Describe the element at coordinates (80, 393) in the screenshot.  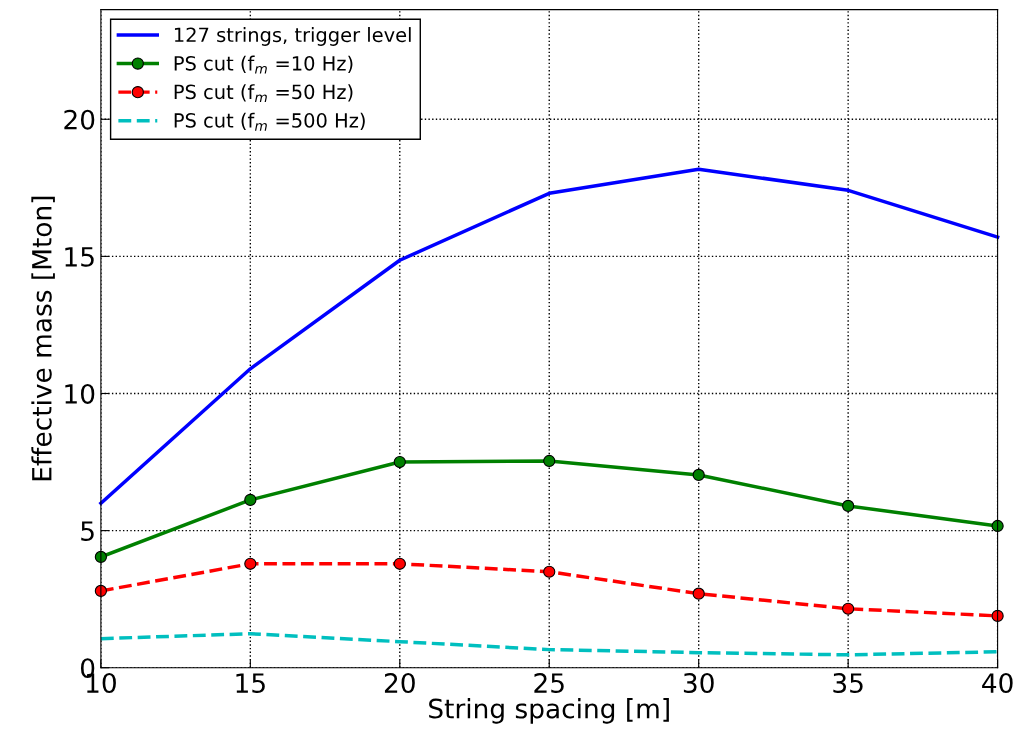
I see `y-tick-label: 10` at that location.